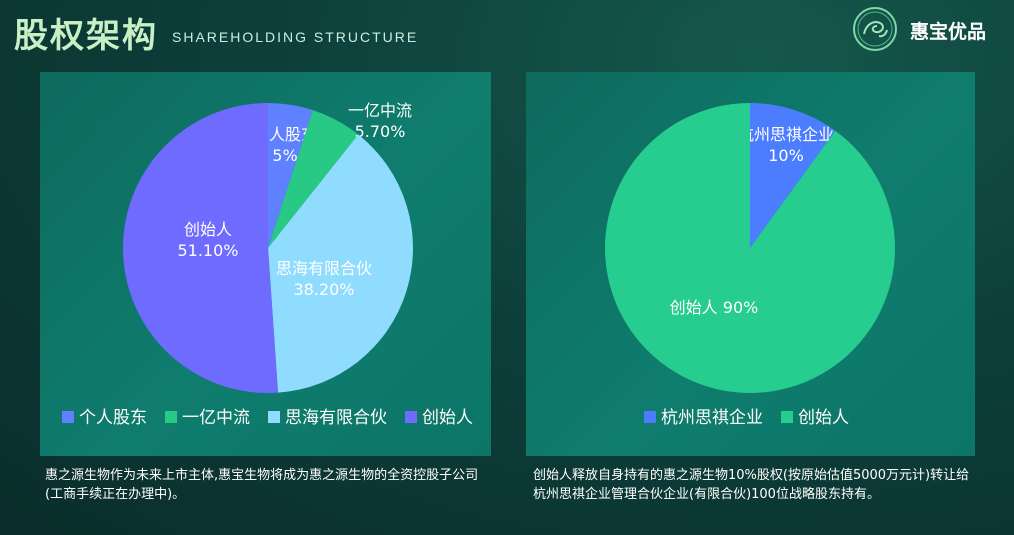  Describe the element at coordinates (216, 418) in the screenshot. I see `legend-label-2: 一亿中流` at that location.